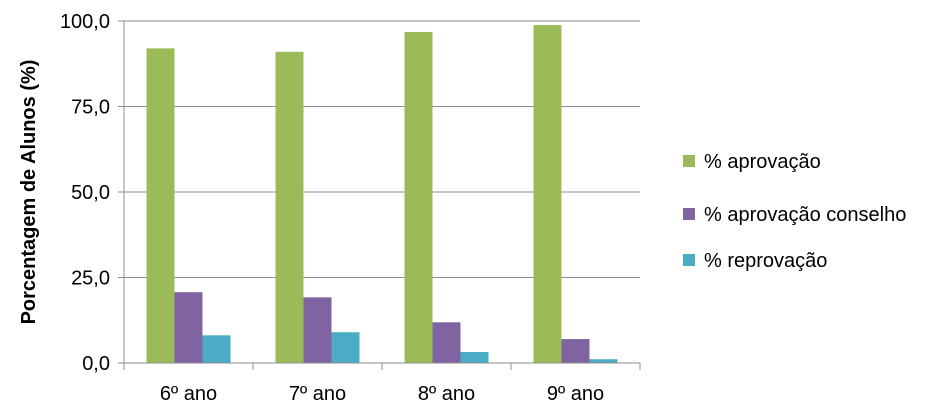 This screenshot has width=948, height=410. Describe the element at coordinates (575, 394) in the screenshot. I see `x-tick-label: 9º ano` at that location.